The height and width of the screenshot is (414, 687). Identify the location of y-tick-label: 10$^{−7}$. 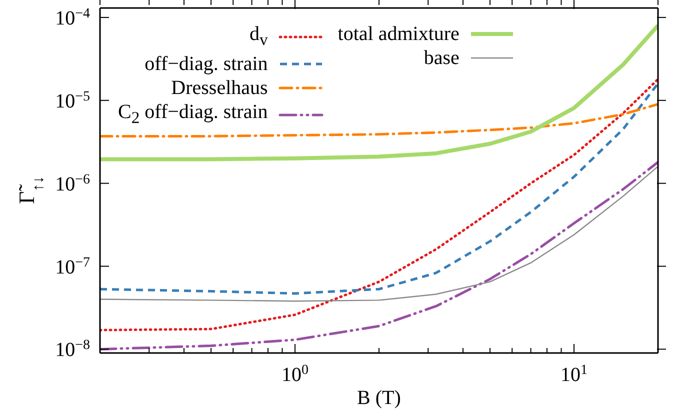
(72, 266).